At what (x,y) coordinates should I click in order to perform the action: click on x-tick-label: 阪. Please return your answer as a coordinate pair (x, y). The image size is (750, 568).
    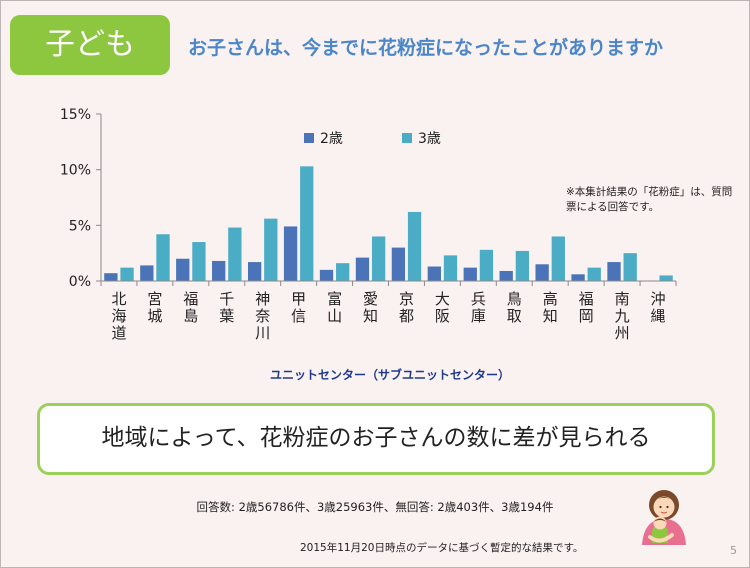
    Looking at the image, I should click on (442, 316).